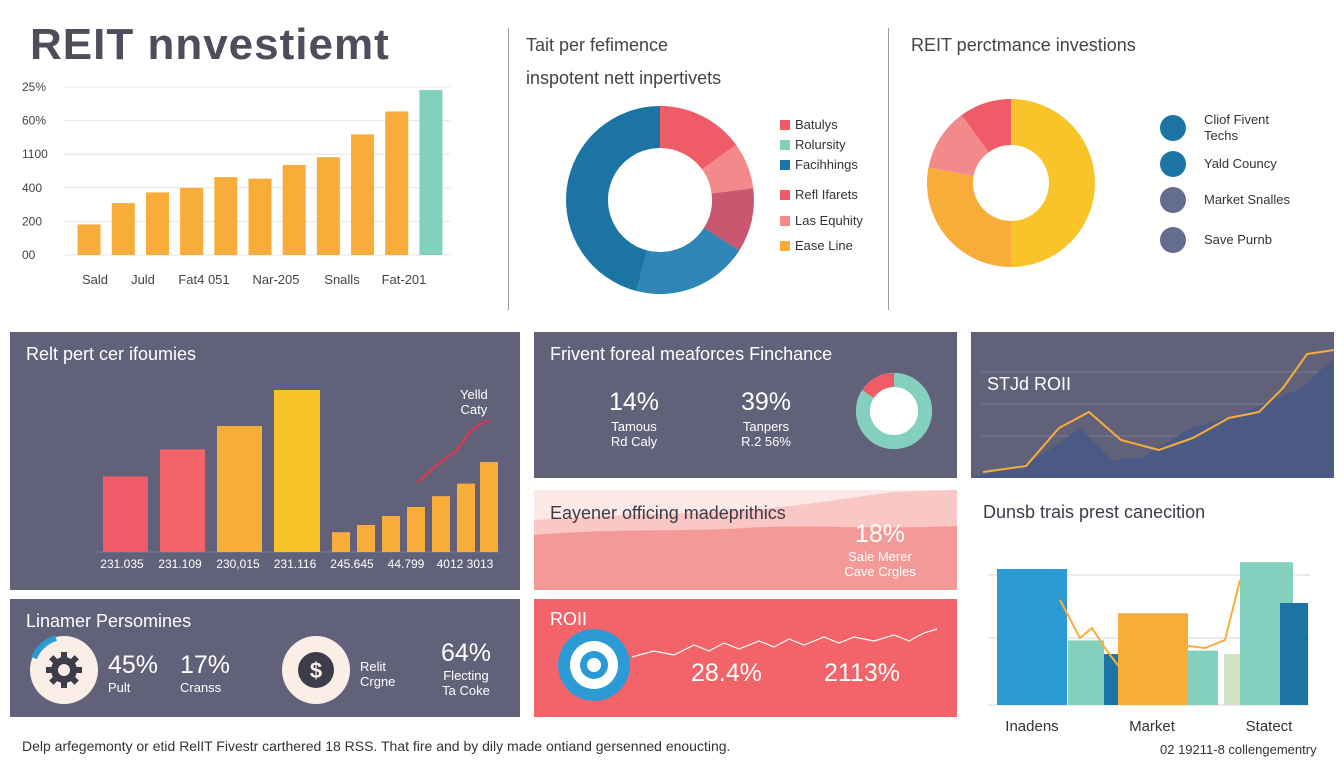 This screenshot has width=1344, height=768. Describe the element at coordinates (829, 220) in the screenshot. I see `legend-label: Las Equhity` at that location.